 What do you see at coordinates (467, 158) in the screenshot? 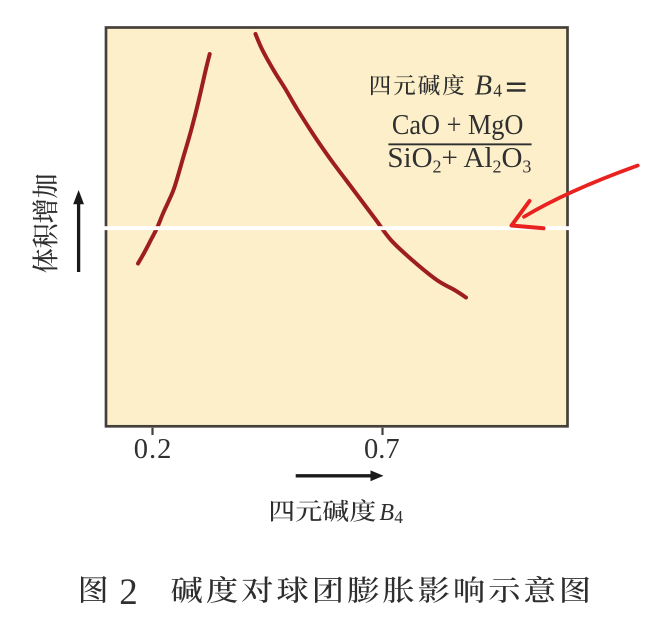
I see `svg-text: + Al` at bounding box center [467, 158].